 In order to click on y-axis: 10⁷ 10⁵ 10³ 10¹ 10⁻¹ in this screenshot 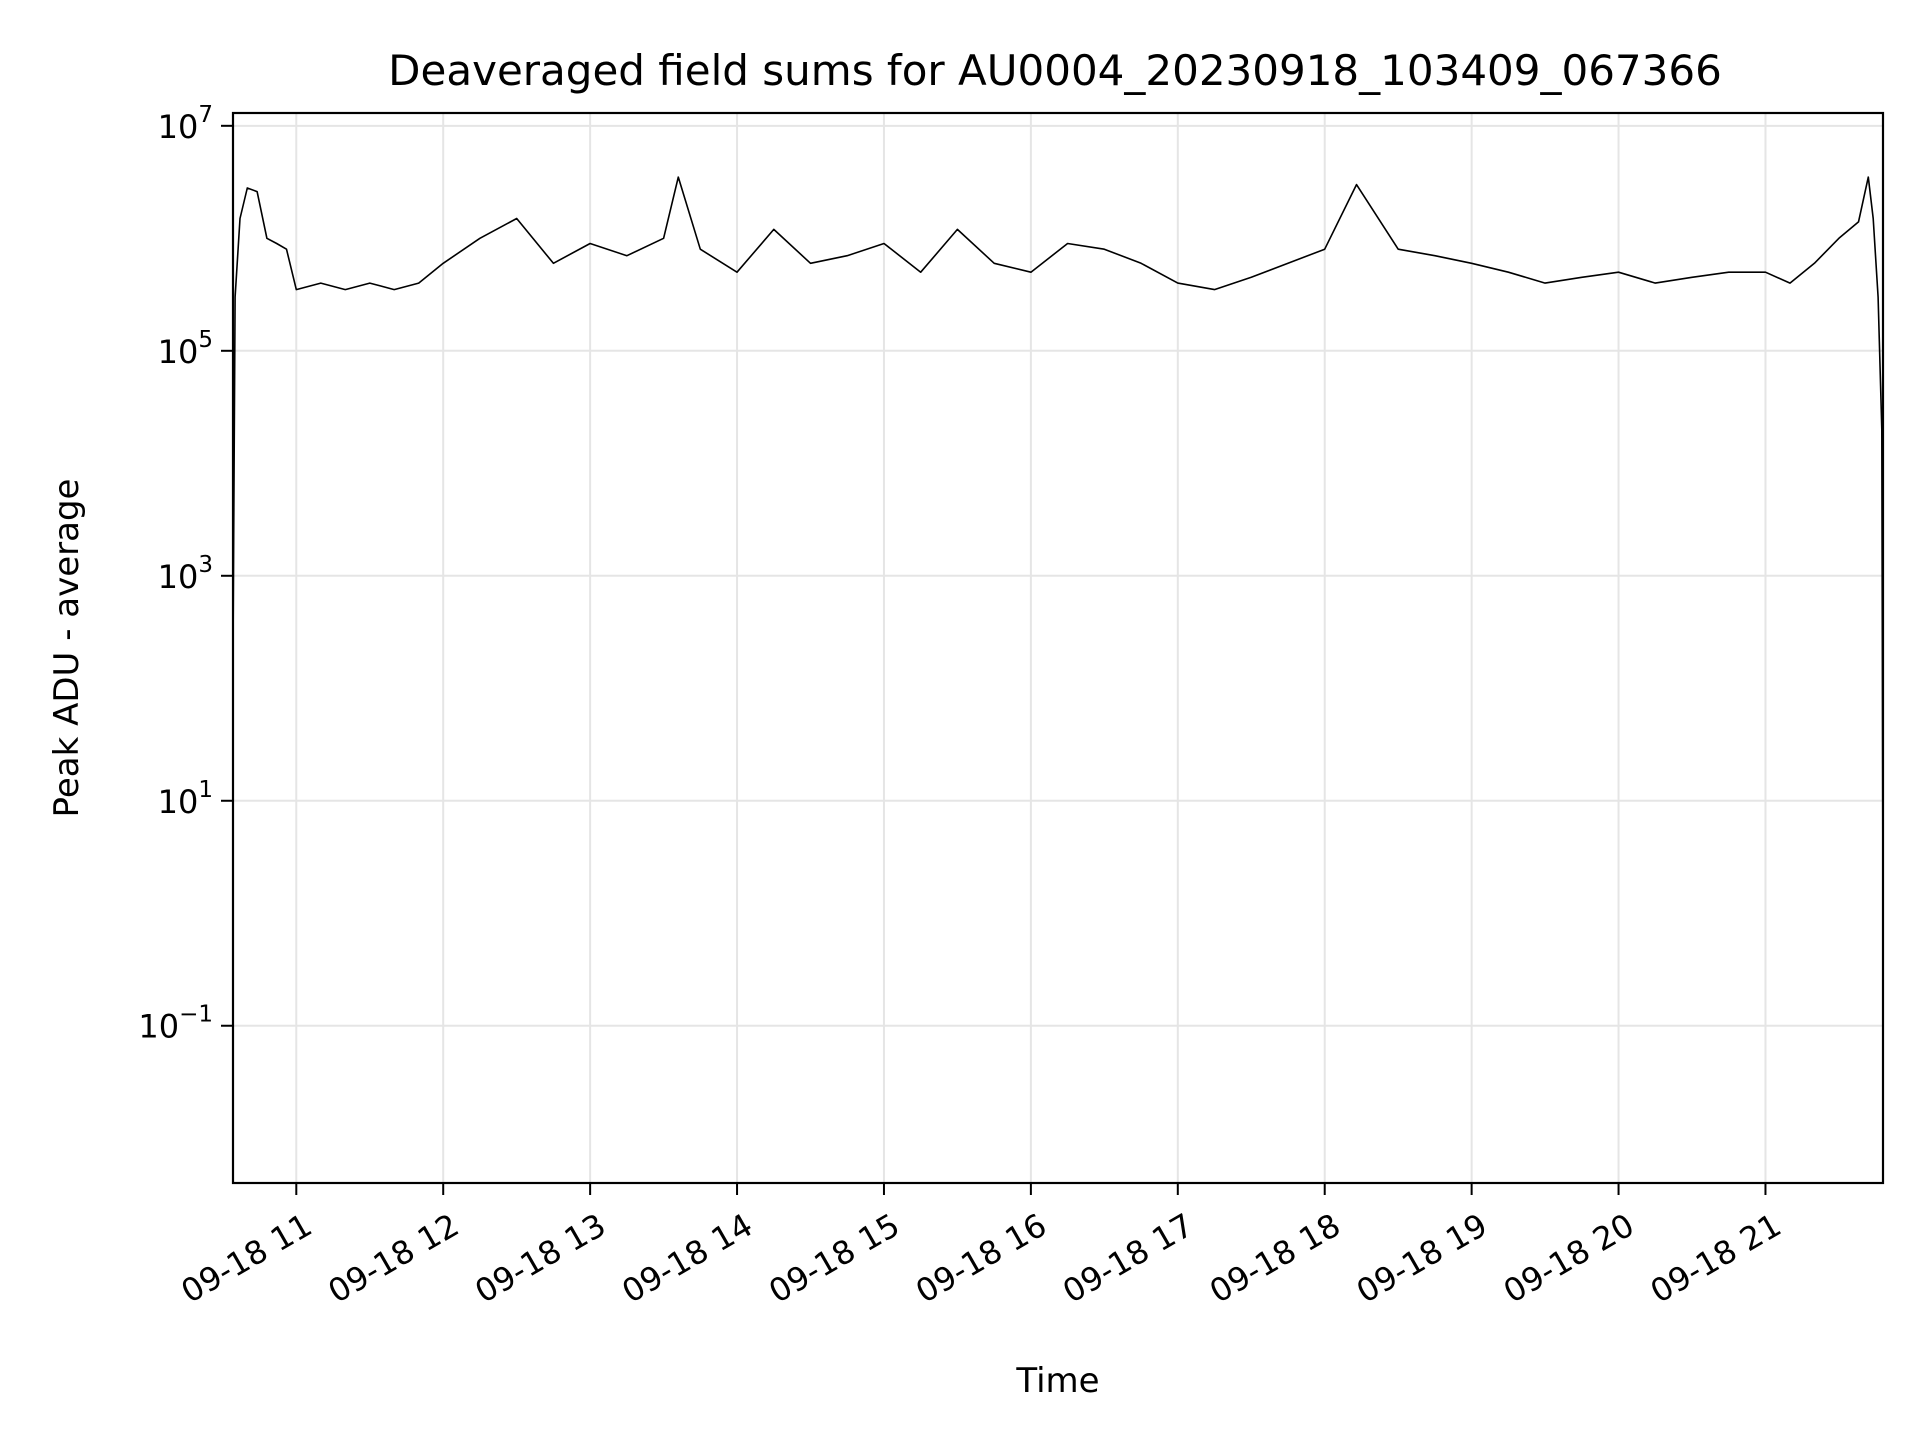, I will do `click(185, 574)`.